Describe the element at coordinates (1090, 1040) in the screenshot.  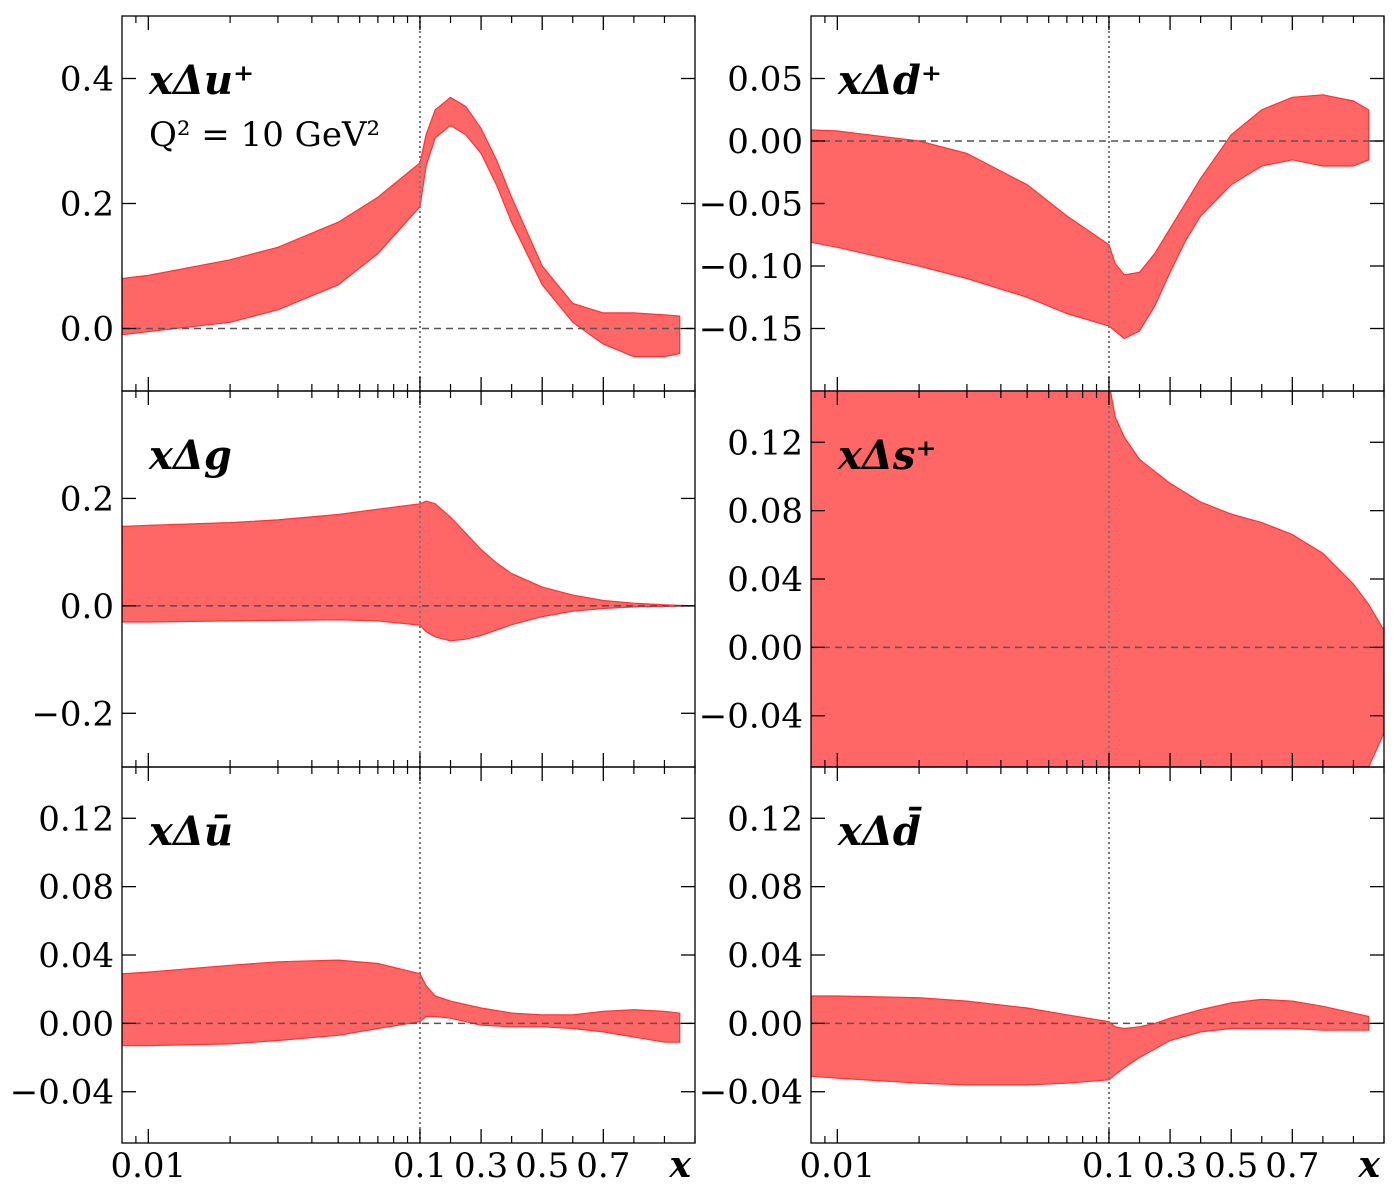
I see `uncertainty-band-ddbar` at that location.